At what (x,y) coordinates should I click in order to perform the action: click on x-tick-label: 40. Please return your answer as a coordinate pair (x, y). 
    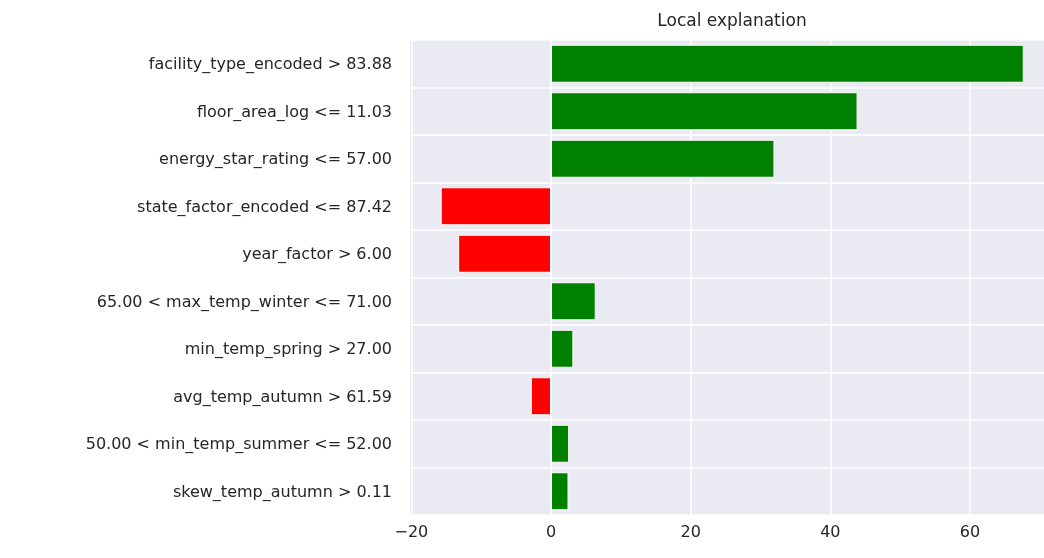
    Looking at the image, I should click on (830, 531).